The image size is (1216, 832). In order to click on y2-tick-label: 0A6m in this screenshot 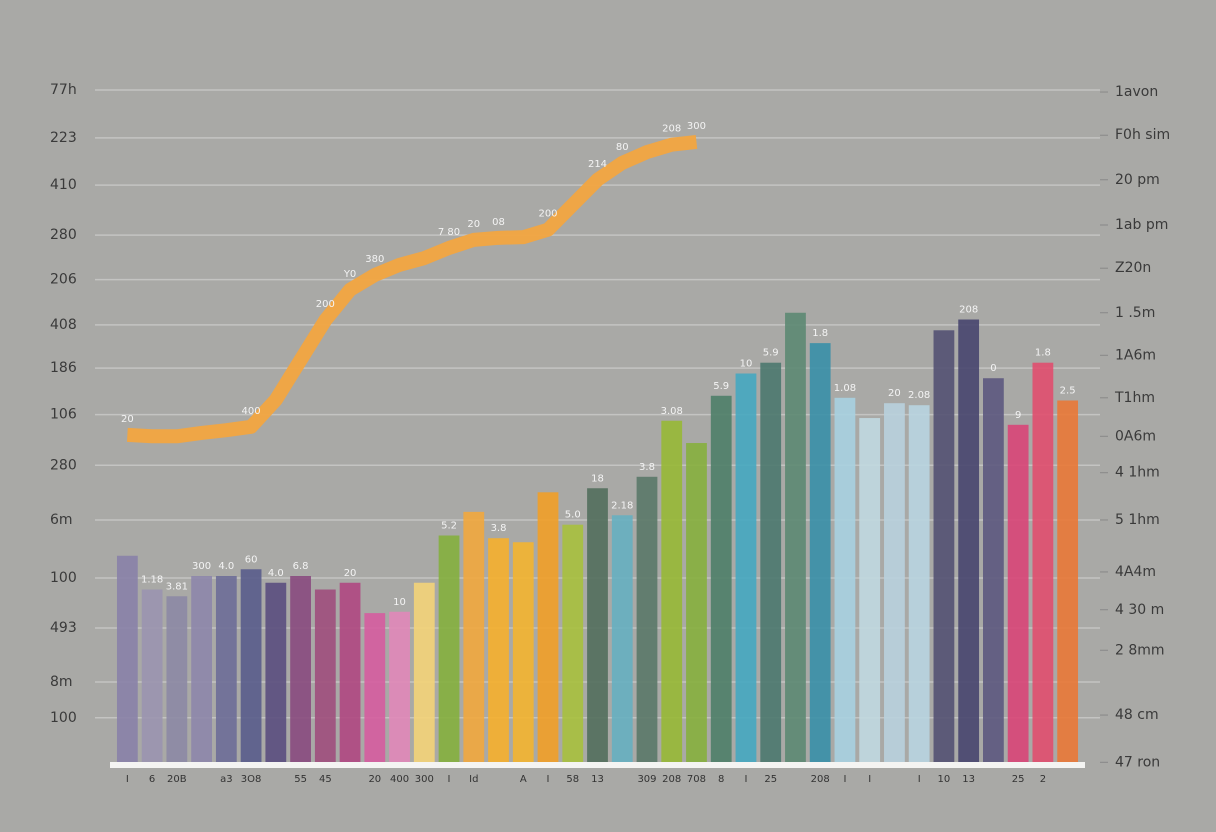, I will do `click(1135, 436)`.